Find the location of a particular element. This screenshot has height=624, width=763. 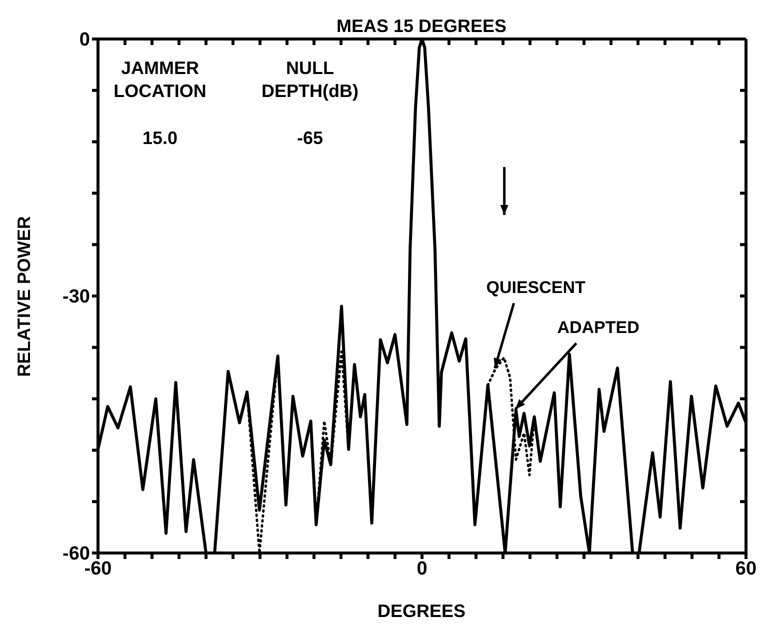

annotation: NULL DEPTH(dB) is located at coordinates (310, 79).